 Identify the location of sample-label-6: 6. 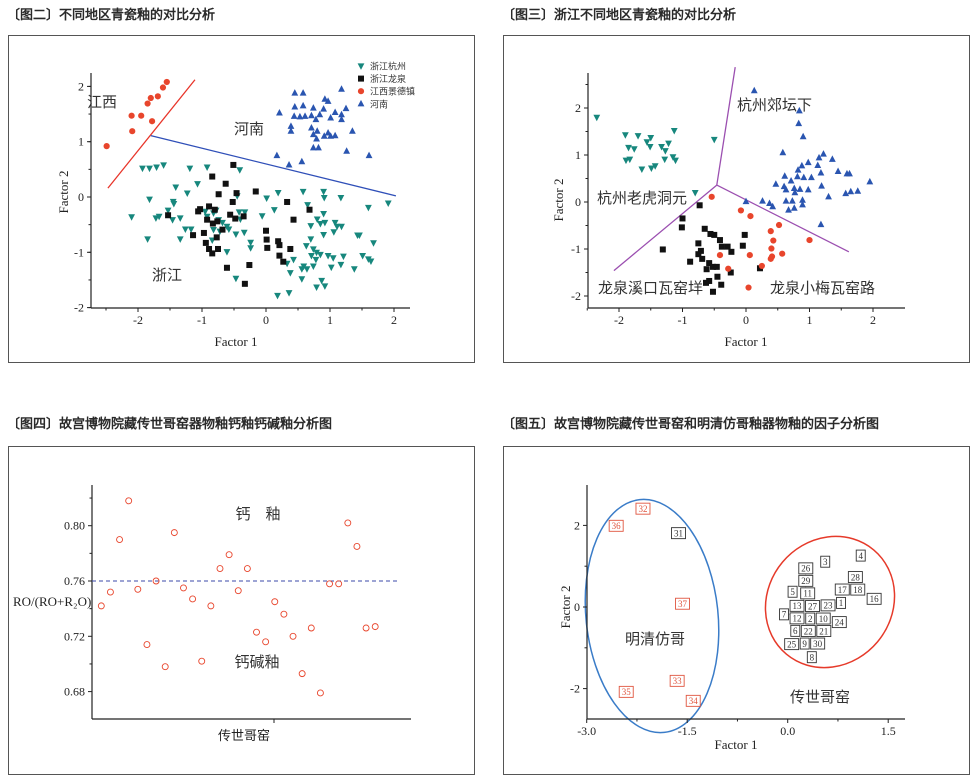
(795, 630).